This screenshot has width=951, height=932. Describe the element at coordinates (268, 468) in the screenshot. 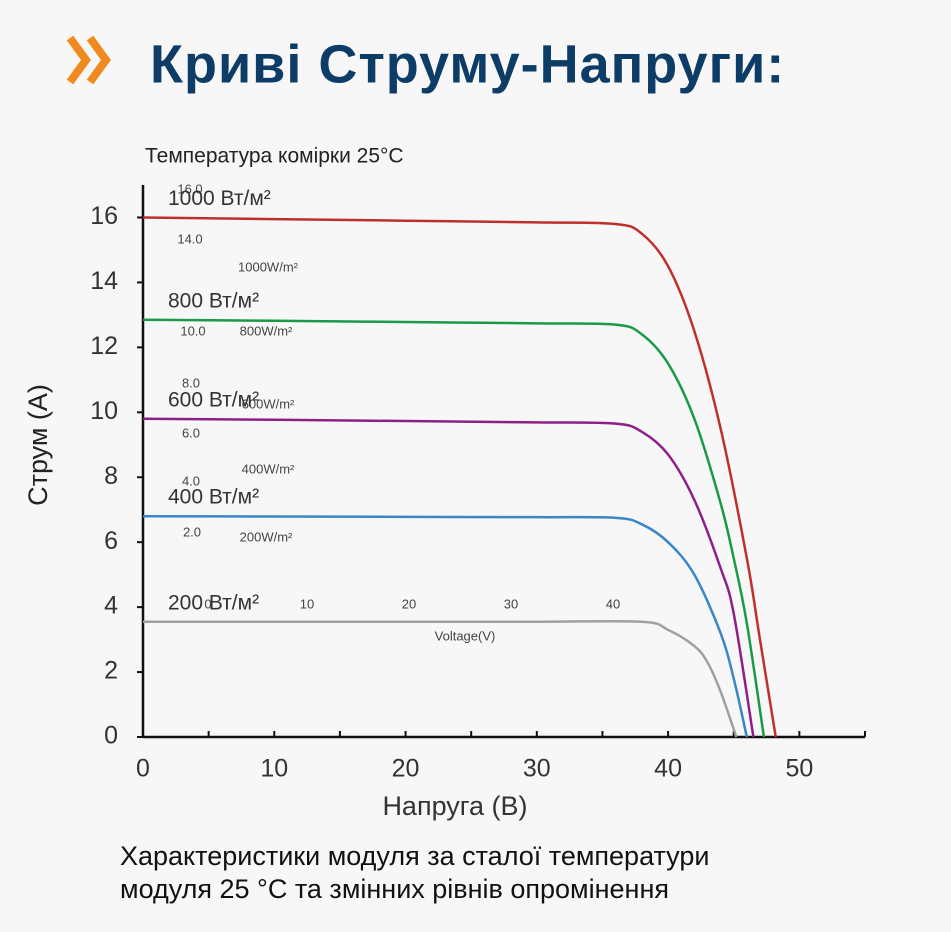

I see `annotation: 400W/m²` at that location.